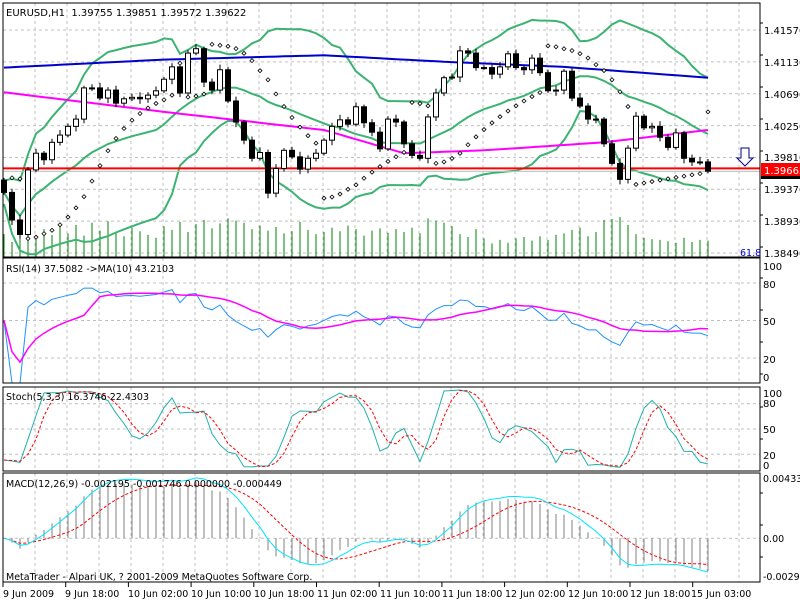 This screenshot has height=600, width=800. Describe the element at coordinates (90, 269) in the screenshot. I see `rsi-label: RSI(14) 37.5082 ->MA(10) 43.2103` at that location.